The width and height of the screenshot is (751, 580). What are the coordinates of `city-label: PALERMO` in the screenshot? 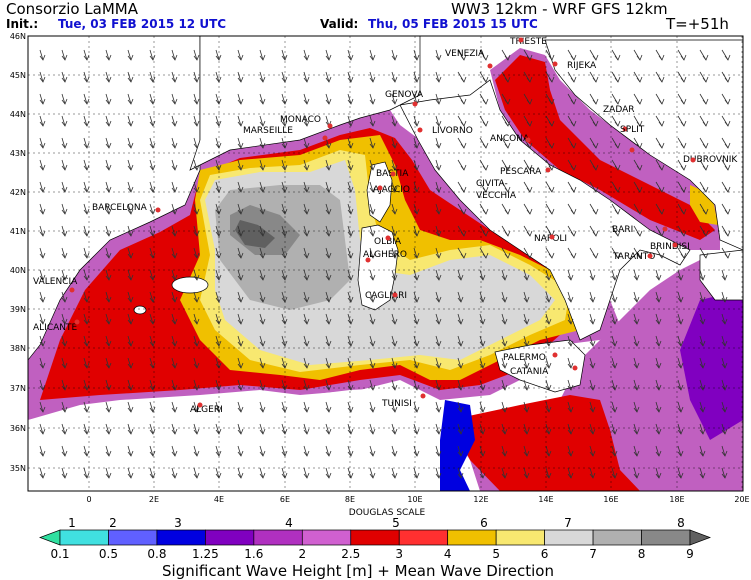 It's located at (524, 358).